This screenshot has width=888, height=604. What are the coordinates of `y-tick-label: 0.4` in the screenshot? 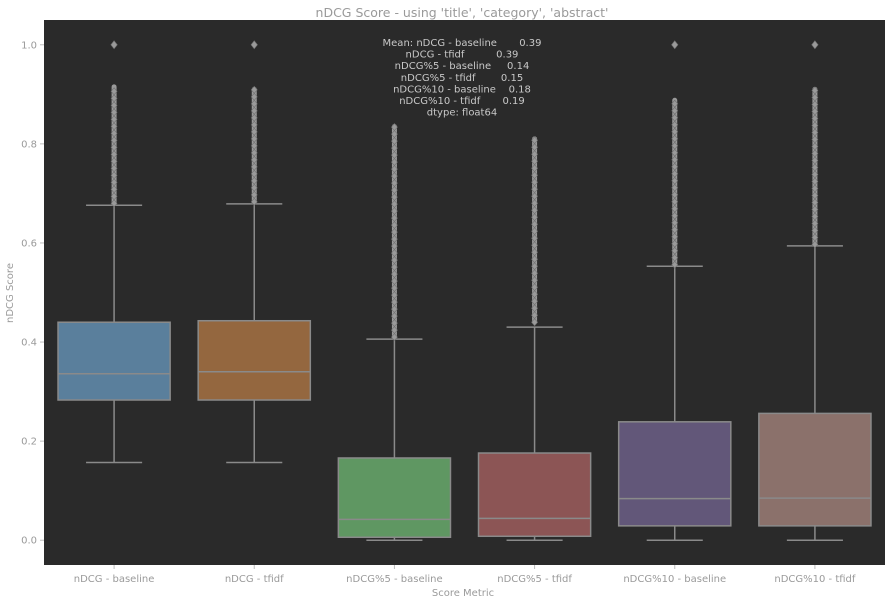 It's located at (29, 343).